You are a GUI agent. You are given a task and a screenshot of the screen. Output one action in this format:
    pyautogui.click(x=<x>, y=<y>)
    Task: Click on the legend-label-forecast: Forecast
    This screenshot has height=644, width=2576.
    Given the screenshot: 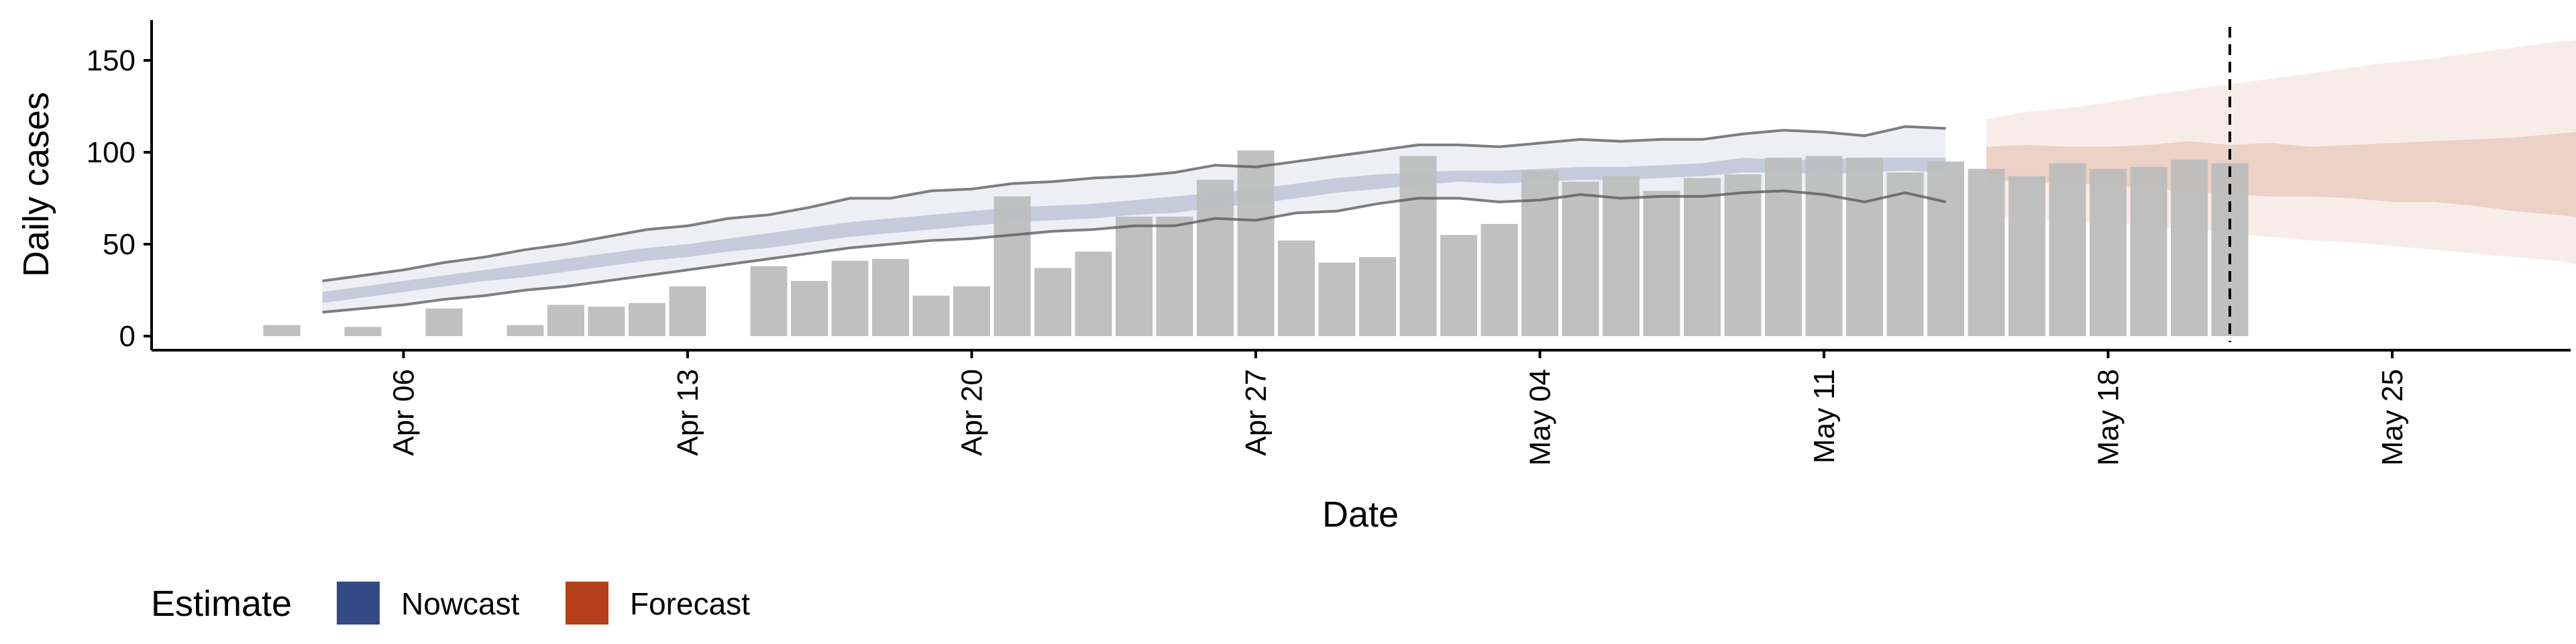 What is the action you would take?
    pyautogui.click(x=690, y=603)
    